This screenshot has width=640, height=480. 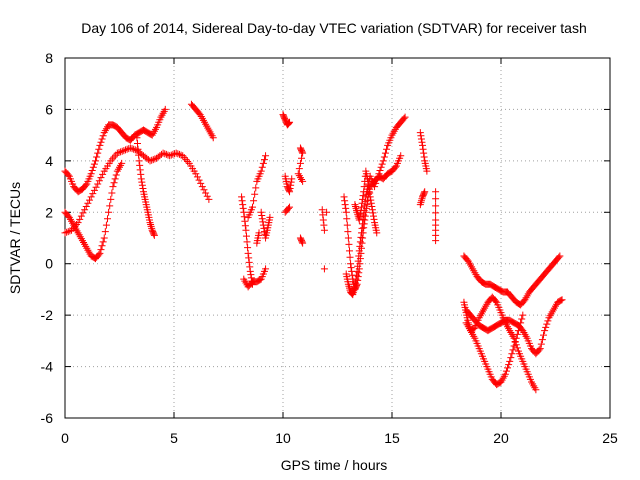 What do you see at coordinates (49, 109) in the screenshot?
I see `y-tick-label: 6` at bounding box center [49, 109].